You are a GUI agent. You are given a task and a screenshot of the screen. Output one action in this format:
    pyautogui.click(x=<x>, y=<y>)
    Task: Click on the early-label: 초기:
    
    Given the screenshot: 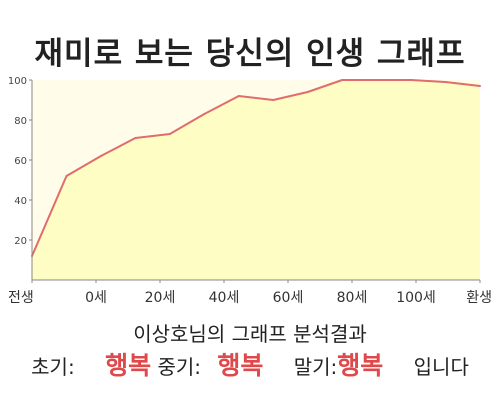 What is the action you would take?
    pyautogui.click(x=53, y=367)
    